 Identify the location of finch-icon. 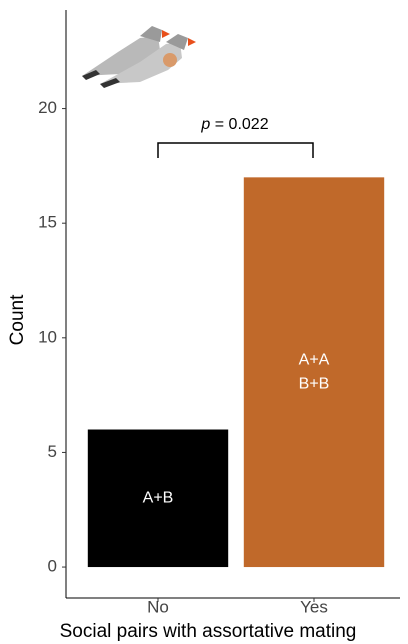
(139, 57).